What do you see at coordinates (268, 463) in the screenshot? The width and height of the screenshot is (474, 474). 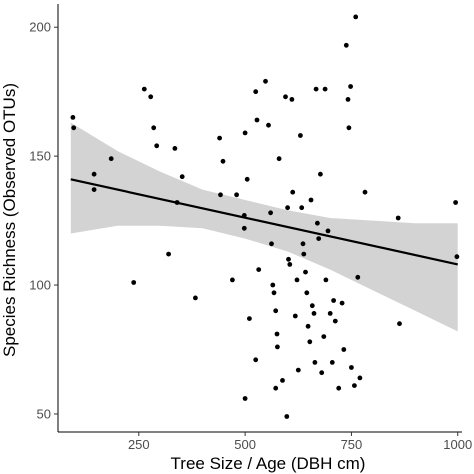 I see `x-axis-title: Tree Size / Age (DBH cm)` at bounding box center [268, 463].